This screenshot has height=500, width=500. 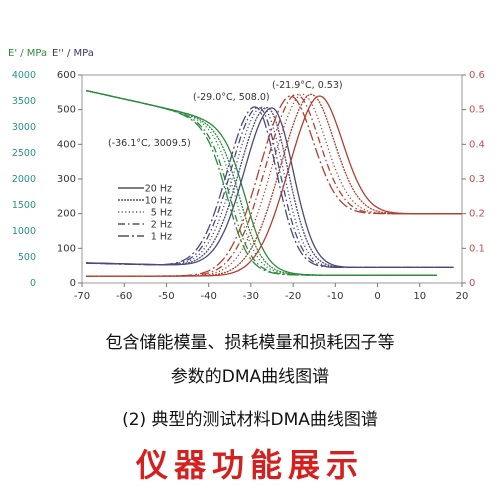 I want to click on legend-label: 1 Hz, so click(x=161, y=237).